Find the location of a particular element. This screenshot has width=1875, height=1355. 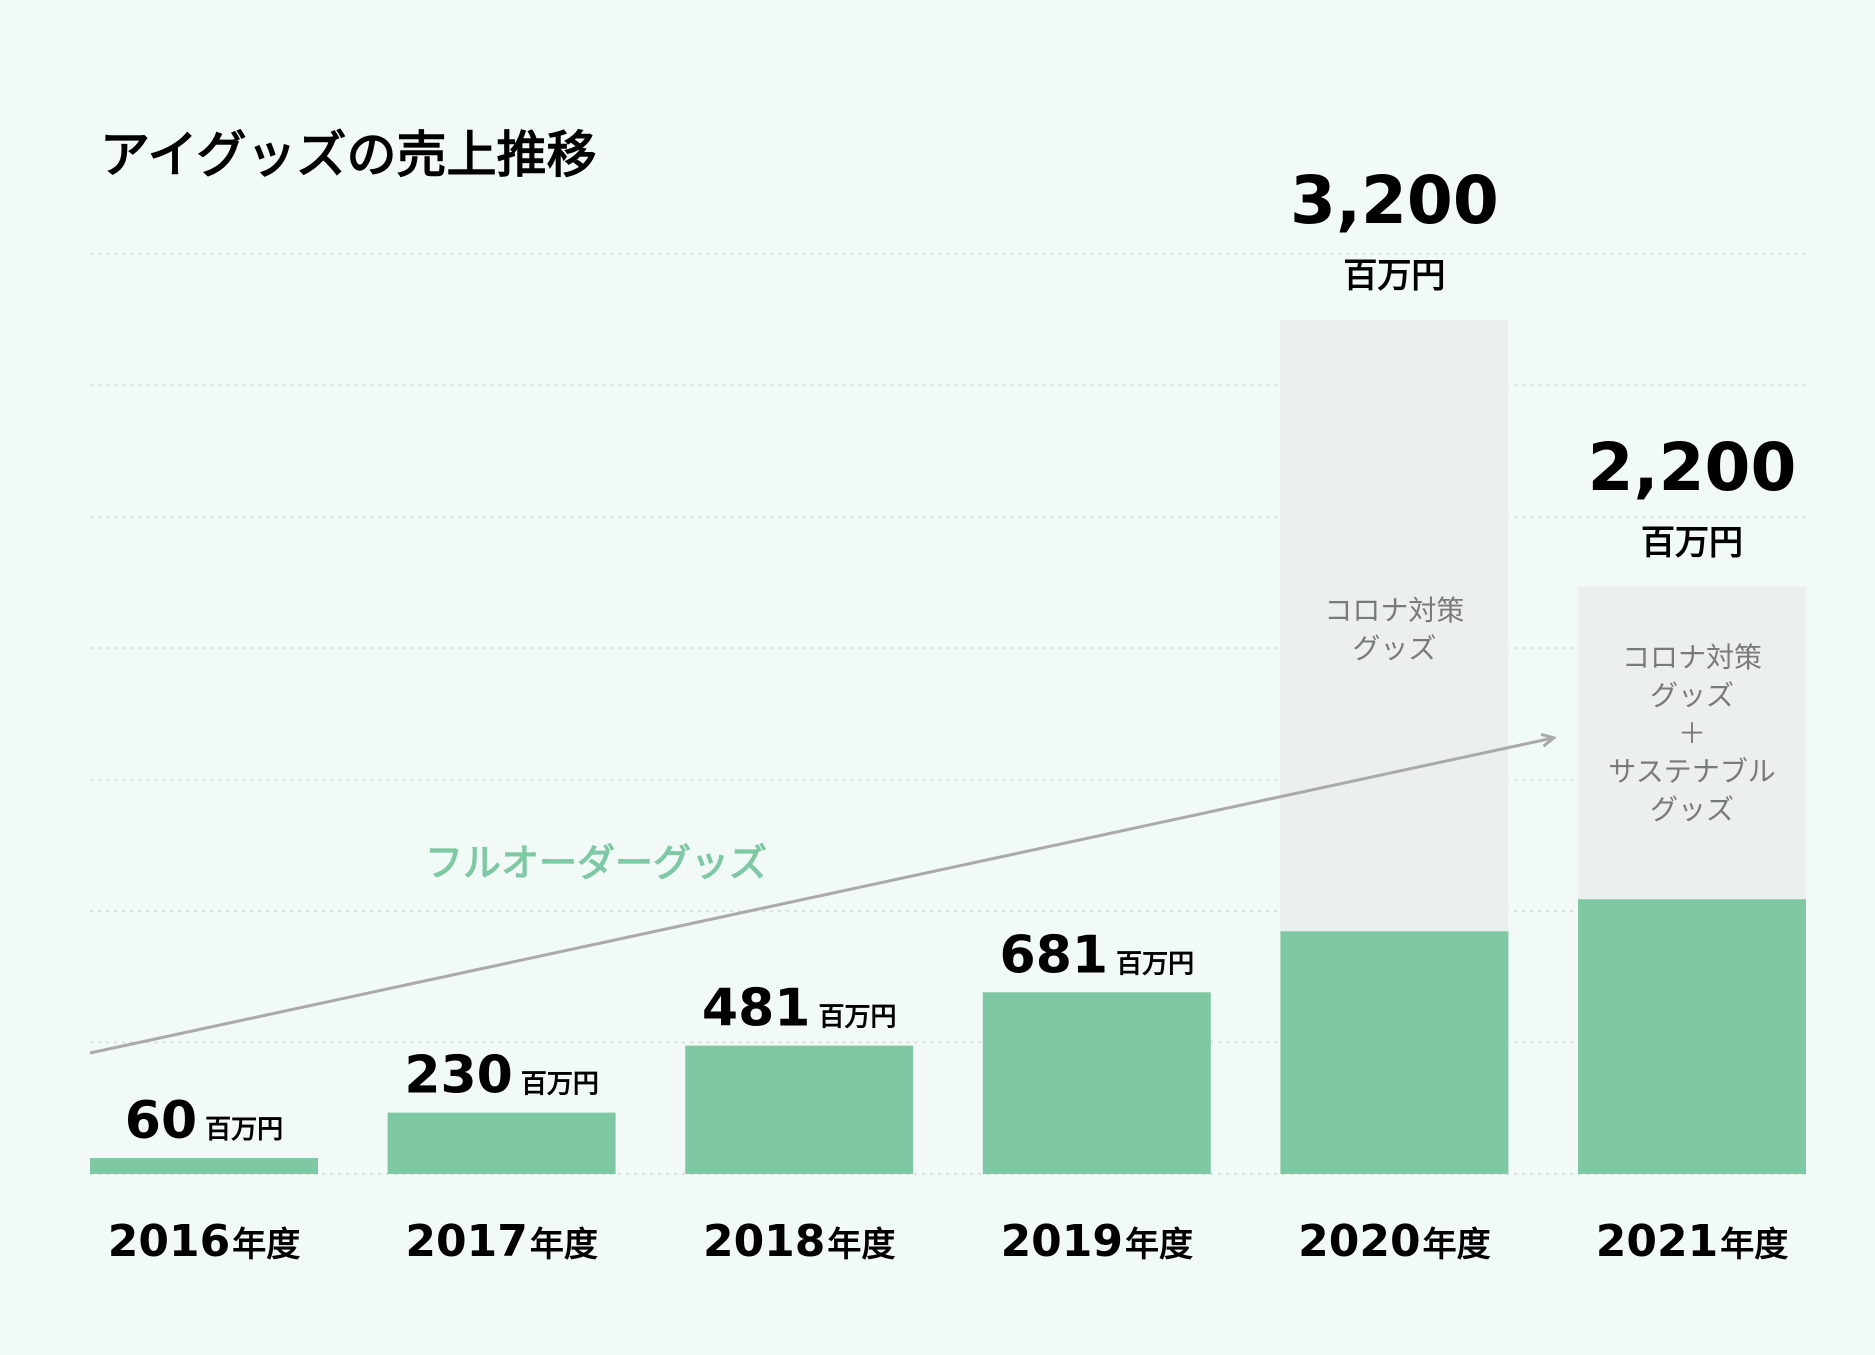

value-number: 681 is located at coordinates (1054, 955).